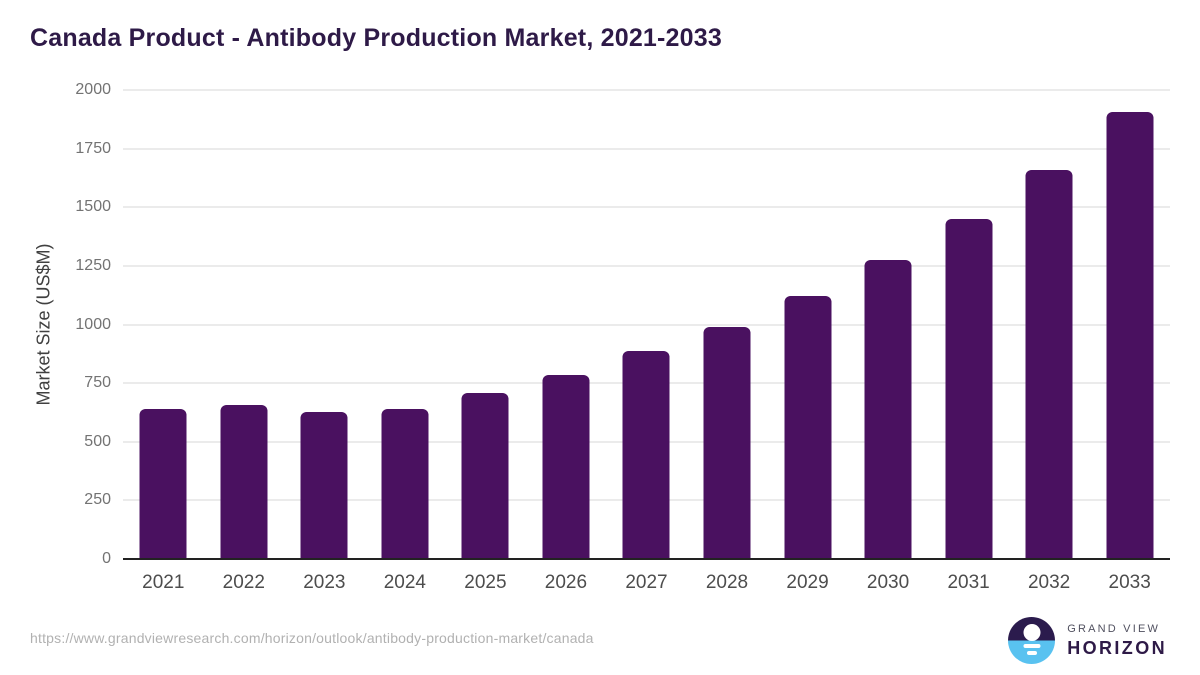  What do you see at coordinates (1049, 364) in the screenshot?
I see `bar-2032` at bounding box center [1049, 364].